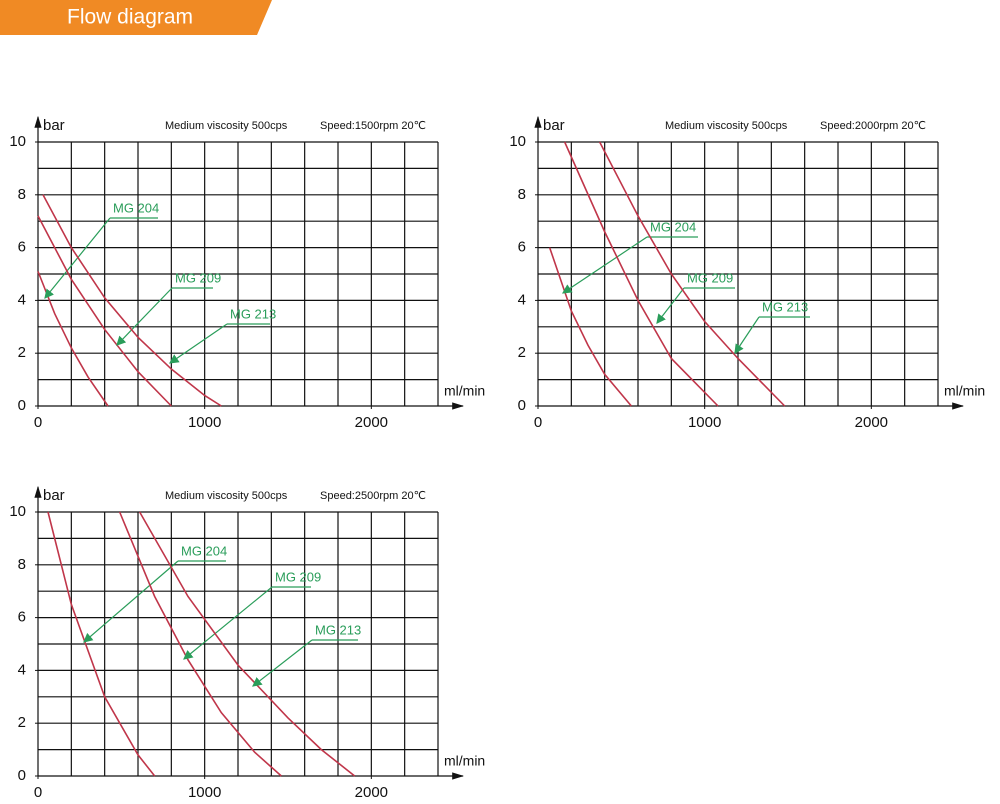  What do you see at coordinates (373, 496) in the screenshot?
I see `speed-label: Speed:2500rpm 20℃` at bounding box center [373, 496].